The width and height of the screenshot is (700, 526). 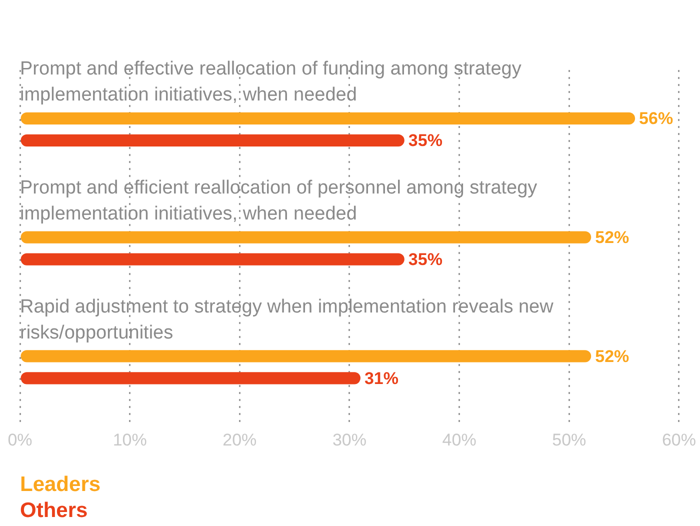 I want to click on text: Others, so click(x=54, y=511).